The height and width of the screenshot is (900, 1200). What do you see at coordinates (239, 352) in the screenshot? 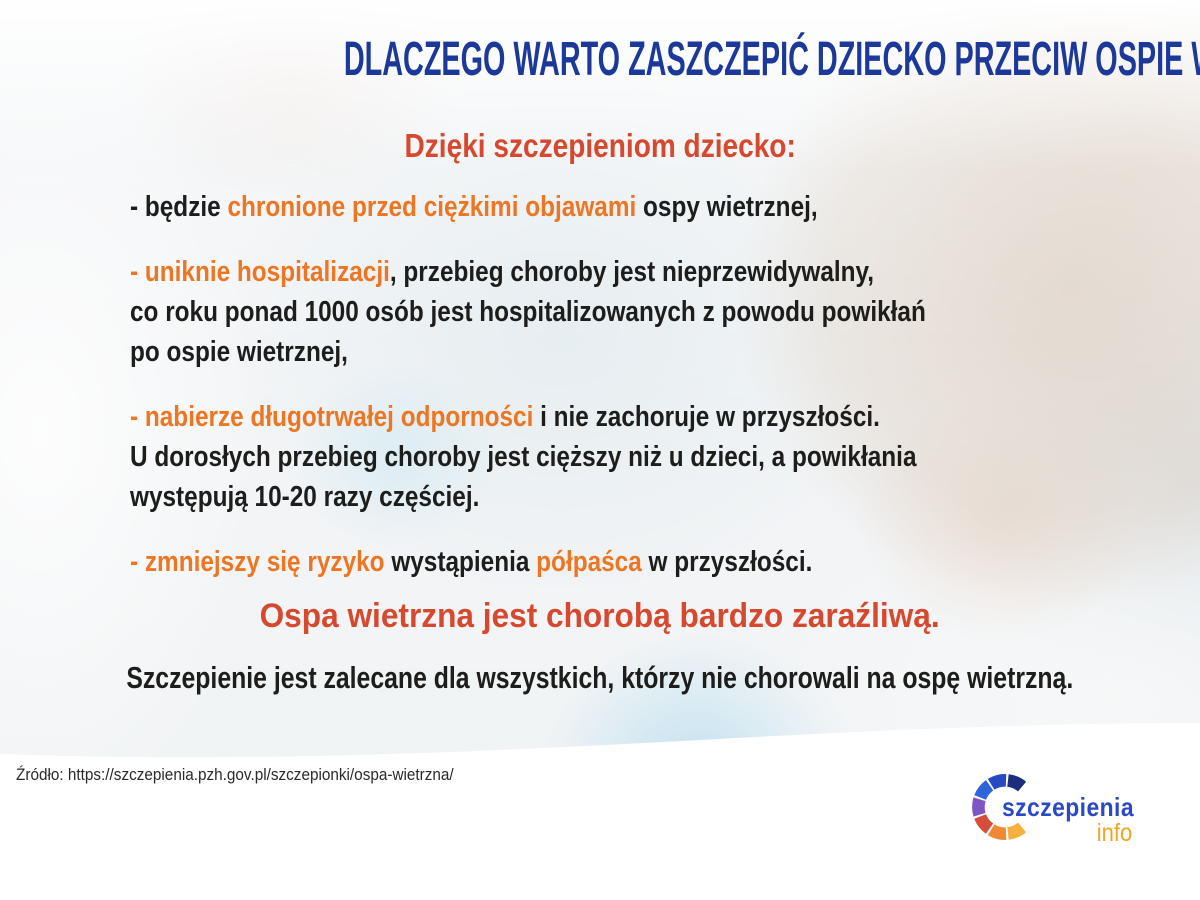
I see `bullet-text-segment: po ospie wietrznej,` at bounding box center [239, 352].